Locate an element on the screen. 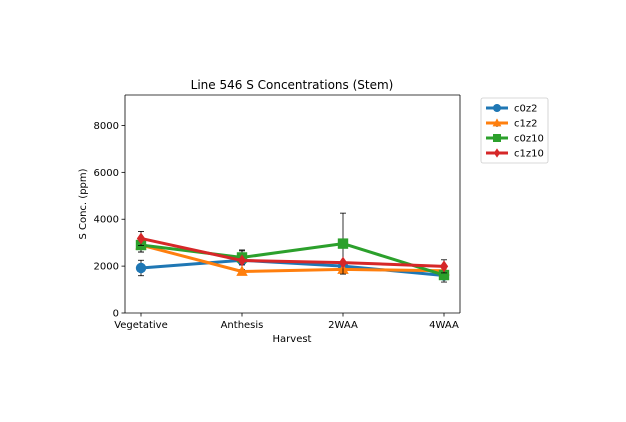 The image size is (626, 422). x-axis-label: Harvest is located at coordinates (292, 339).